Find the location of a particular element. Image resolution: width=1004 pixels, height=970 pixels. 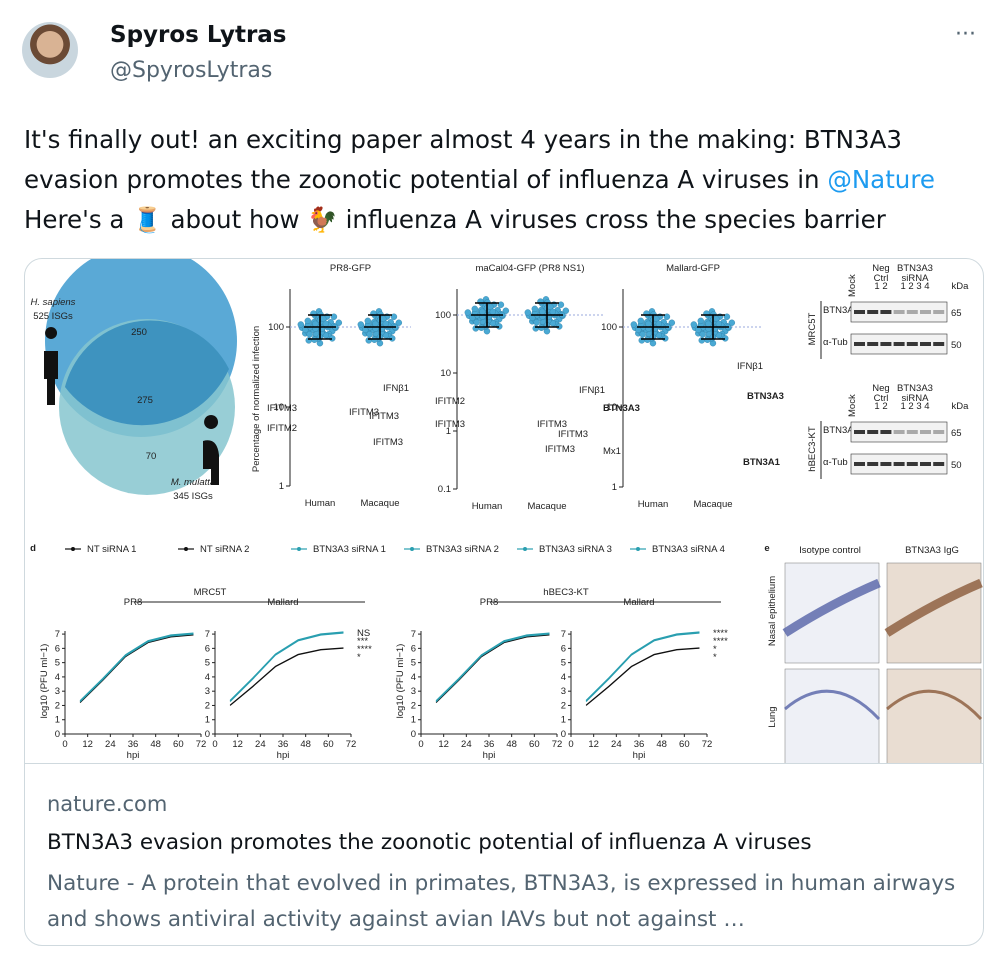

more-button: ··· is located at coordinates (965, 34).